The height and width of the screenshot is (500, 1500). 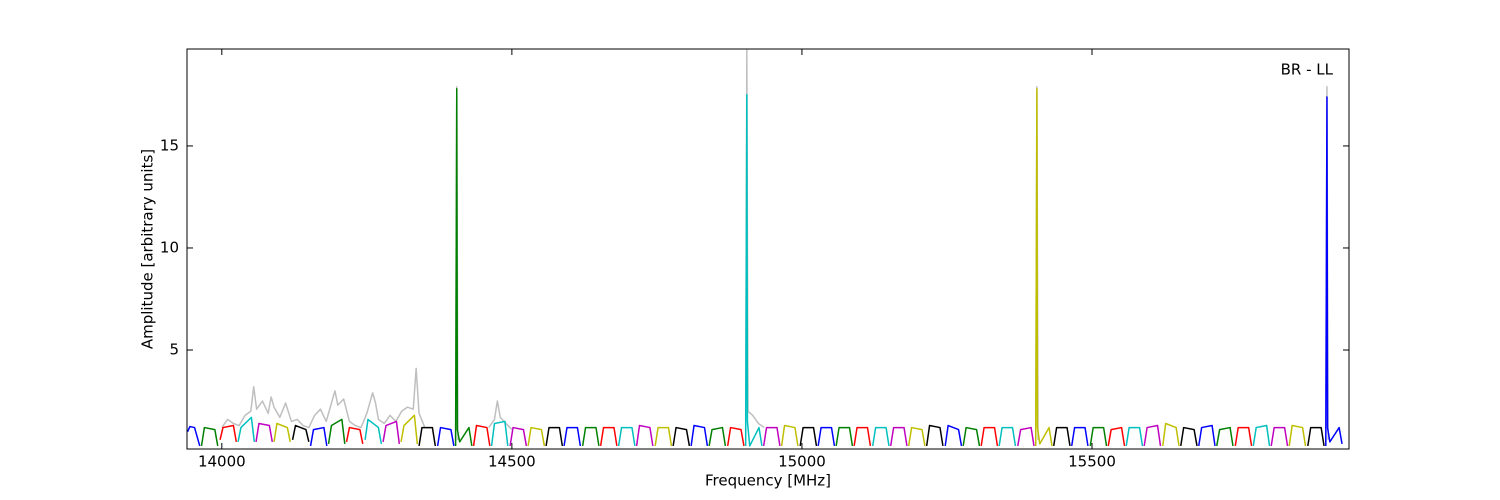 What do you see at coordinates (512, 462) in the screenshot?
I see `x-tick-label: 14500` at bounding box center [512, 462].